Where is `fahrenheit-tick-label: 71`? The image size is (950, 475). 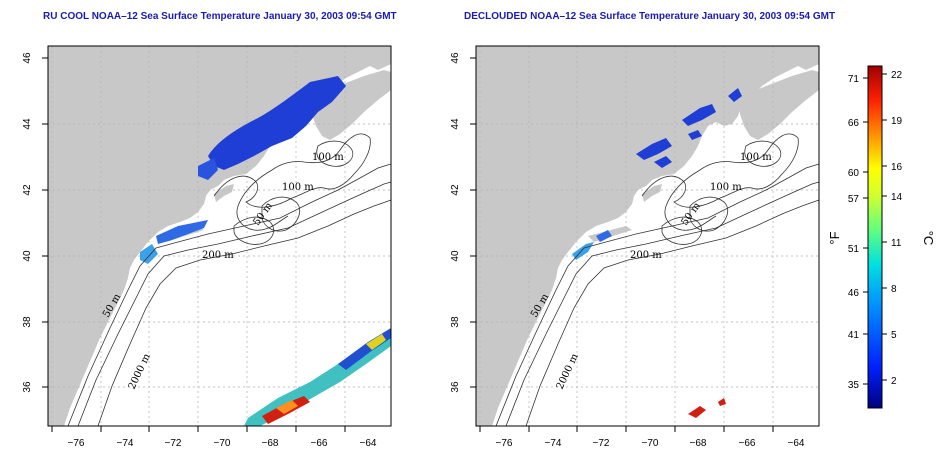
fahrenheit-tick-label: 71 is located at coordinates (854, 79).